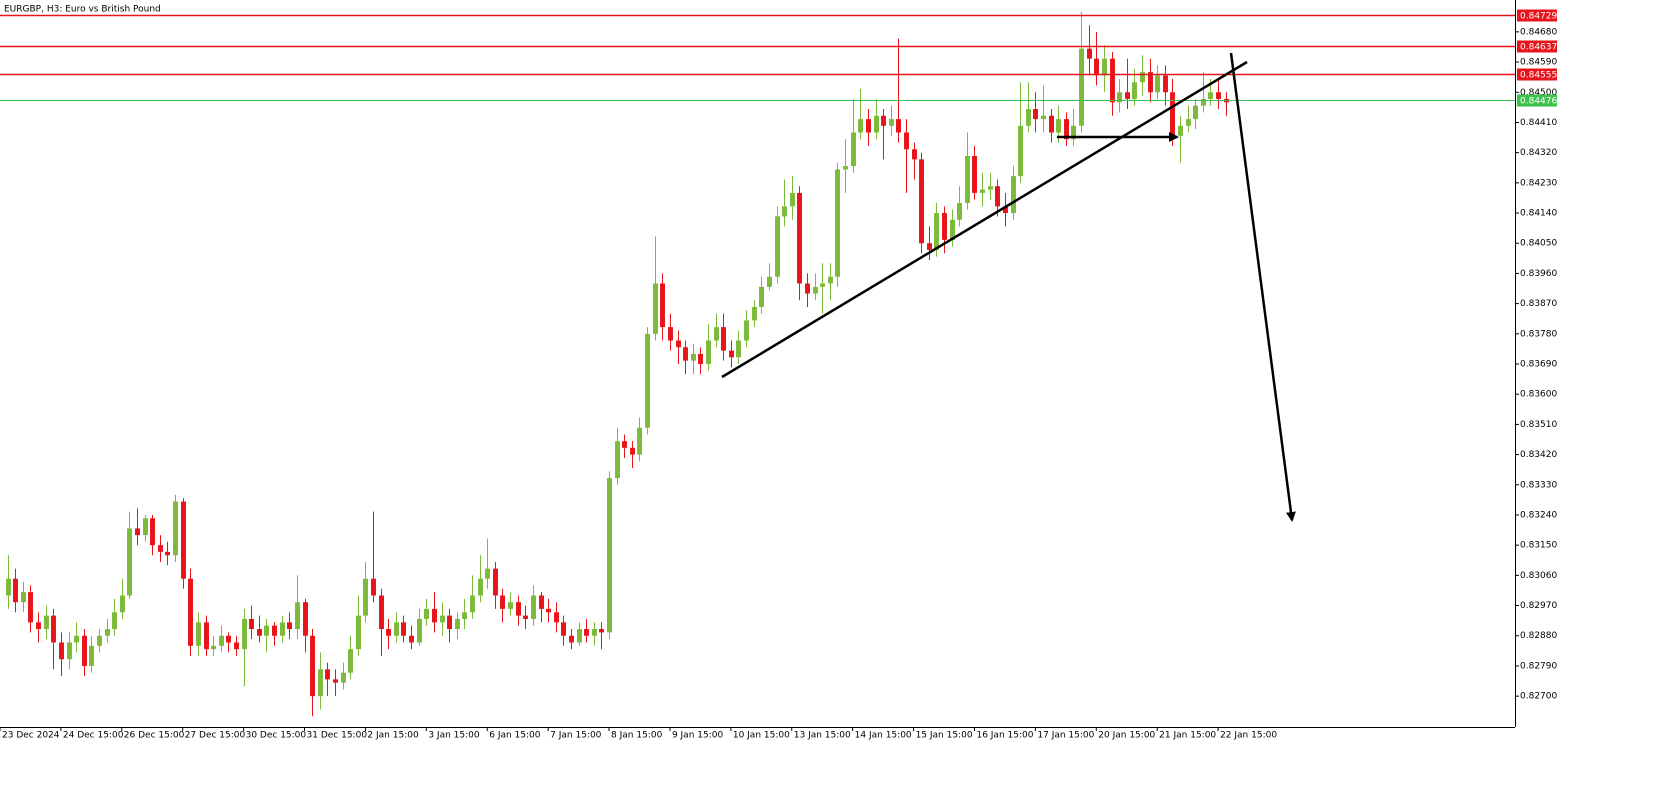 This screenshot has height=786, width=1653. I want to click on x-tick-label: 31 Dec 15:00, so click(337, 736).